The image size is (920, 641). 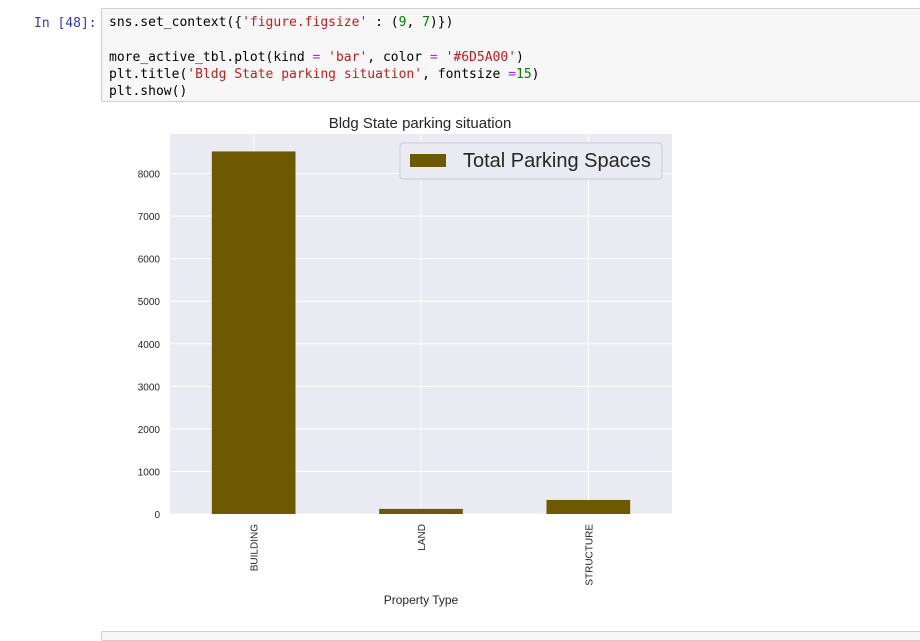 What do you see at coordinates (148, 91) in the screenshot?
I see `code-line-4: plt.show()` at bounding box center [148, 91].